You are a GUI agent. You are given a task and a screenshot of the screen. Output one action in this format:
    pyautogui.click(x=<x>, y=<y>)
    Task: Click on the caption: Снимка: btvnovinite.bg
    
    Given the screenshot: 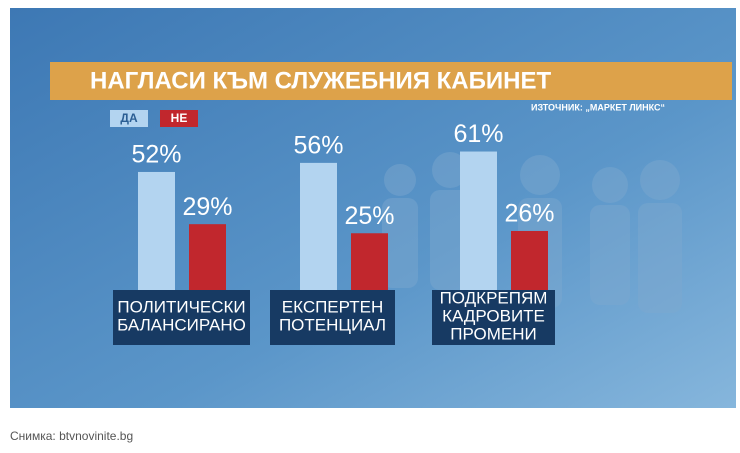 What is the action you would take?
    pyautogui.click(x=71, y=436)
    